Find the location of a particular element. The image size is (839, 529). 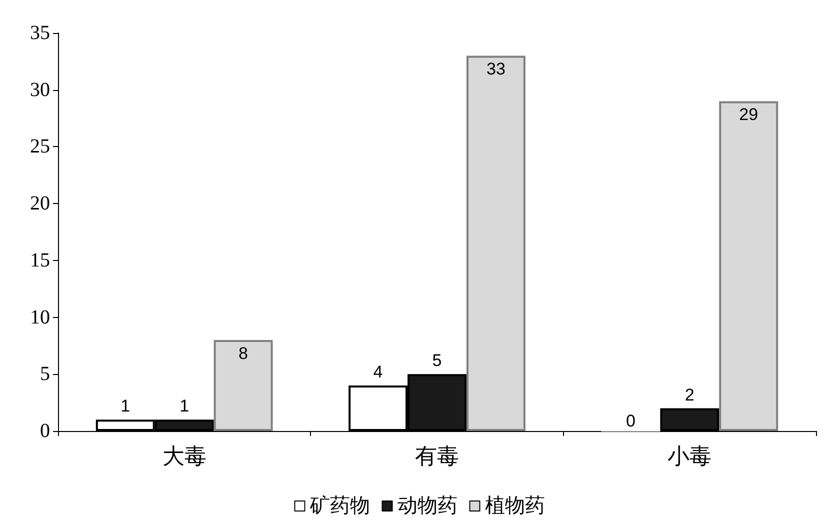

x-tick-label: 有毒 is located at coordinates (437, 456).